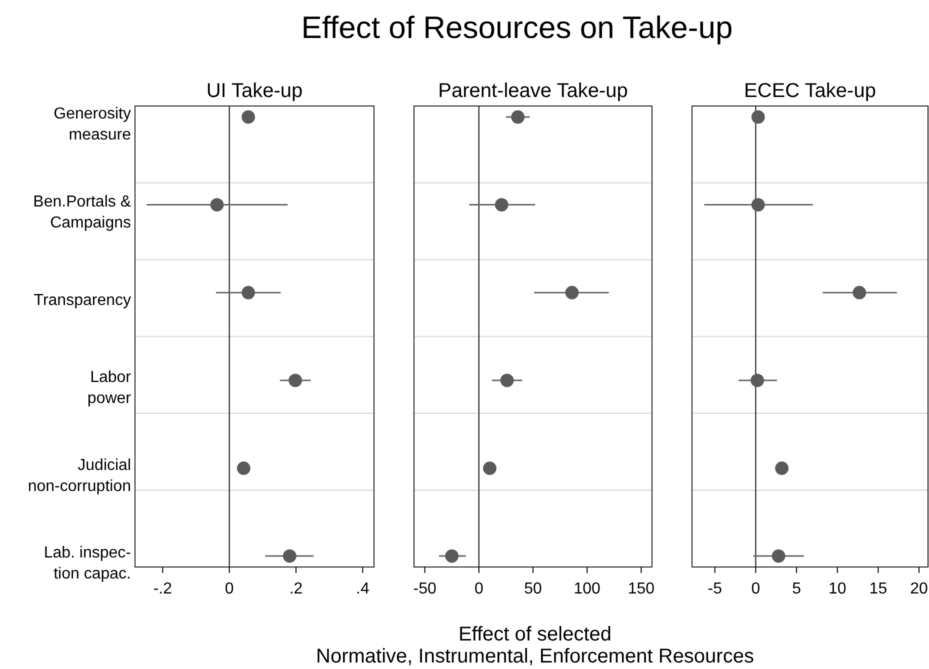 The width and height of the screenshot is (929, 669). Describe the element at coordinates (587, 589) in the screenshot. I see `x-tick-label: 100` at that location.